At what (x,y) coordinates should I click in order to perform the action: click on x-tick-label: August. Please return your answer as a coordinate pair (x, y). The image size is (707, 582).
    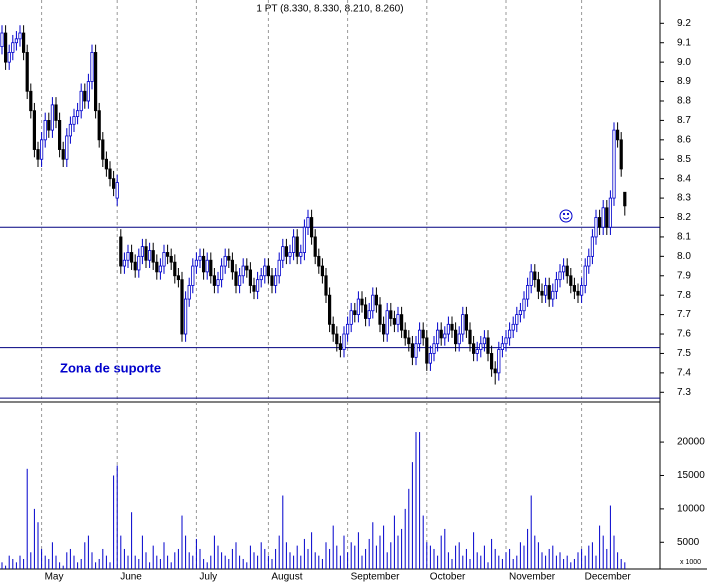
    Looking at the image, I should click on (286, 577).